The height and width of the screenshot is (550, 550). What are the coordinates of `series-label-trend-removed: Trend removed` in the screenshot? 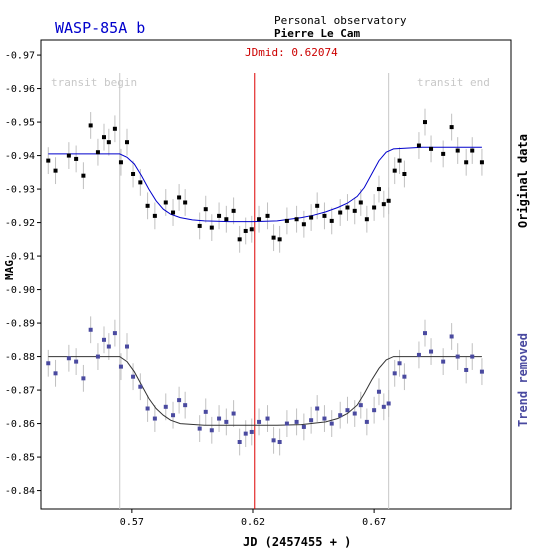 It's located at (523, 380).